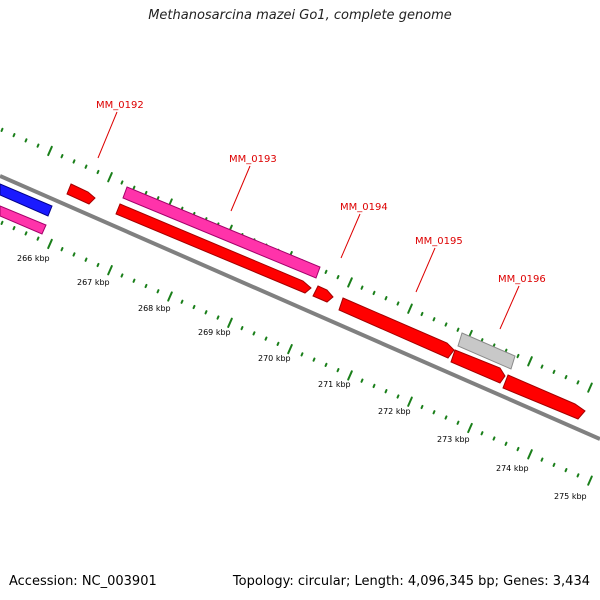 Image resolution: width=600 pixels, height=600 pixels. I want to click on leader-mm0194, so click(350, 236).